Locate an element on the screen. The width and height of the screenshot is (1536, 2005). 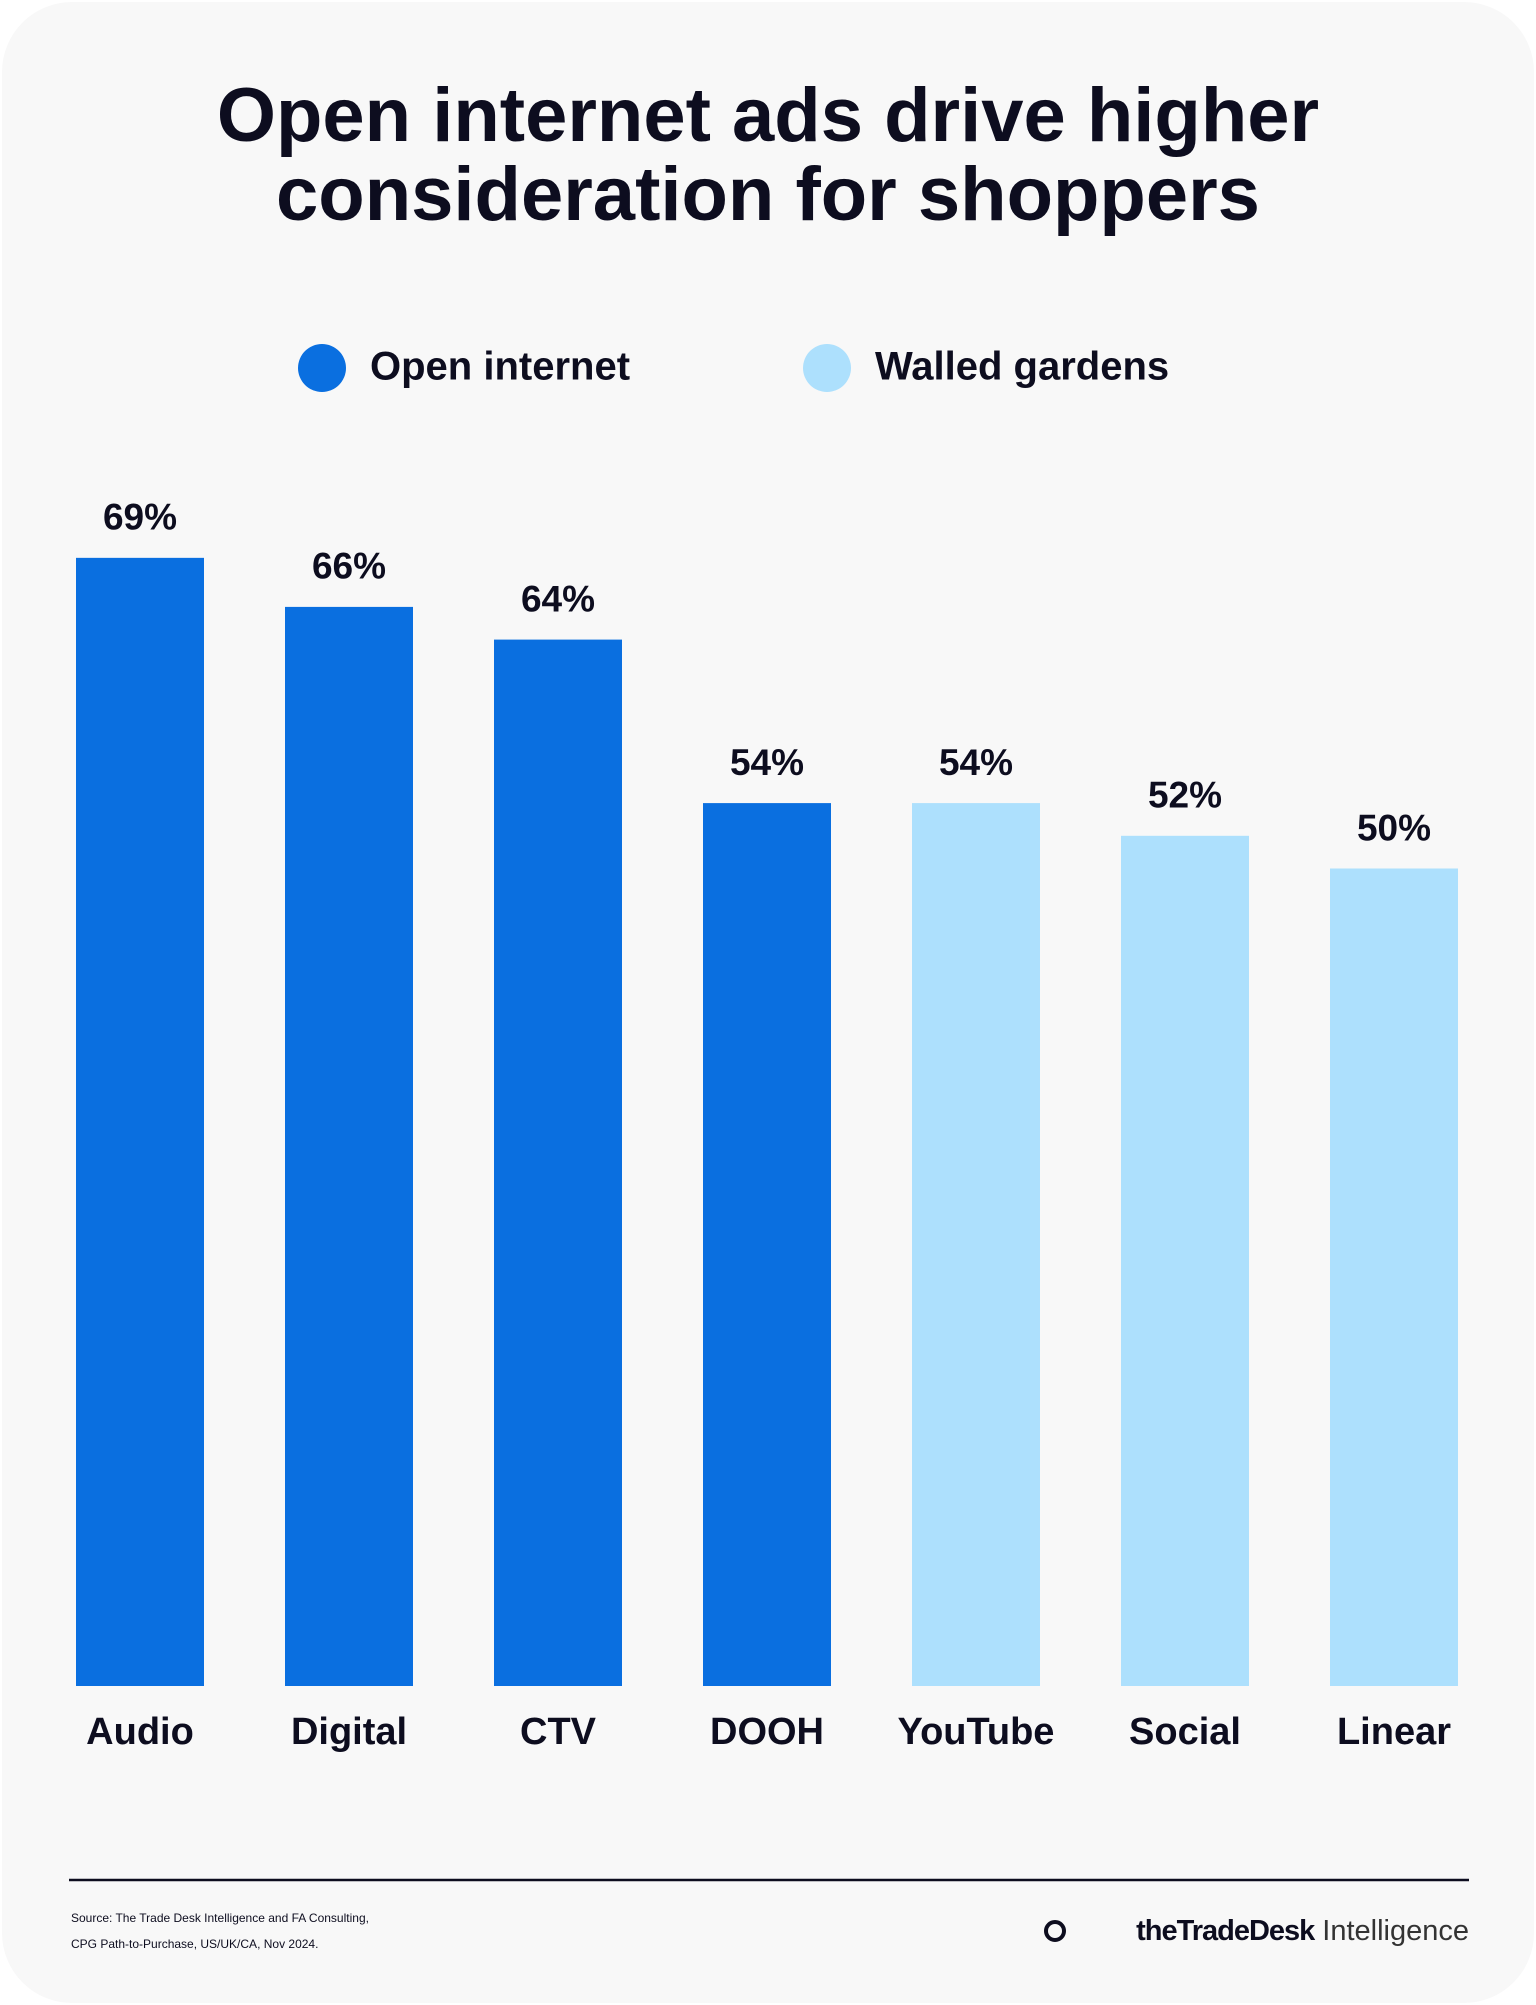
brand: theTradeDesk Intelligence is located at coordinates (1302, 1931).